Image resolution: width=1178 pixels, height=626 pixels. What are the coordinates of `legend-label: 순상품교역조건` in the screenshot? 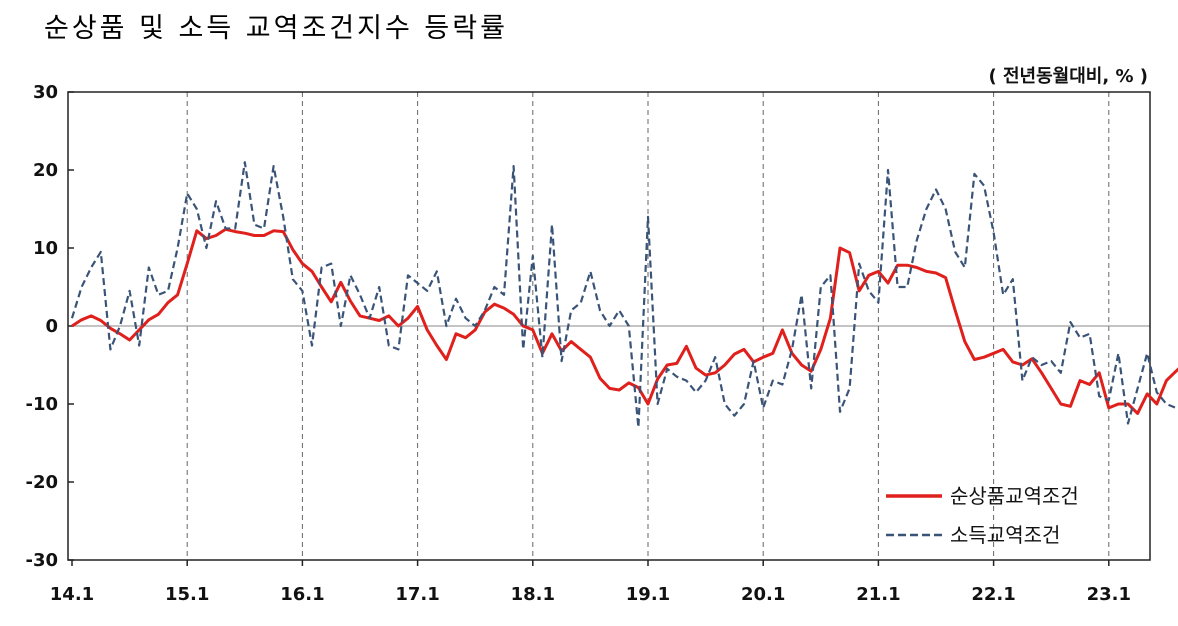 It's located at (1014, 496).